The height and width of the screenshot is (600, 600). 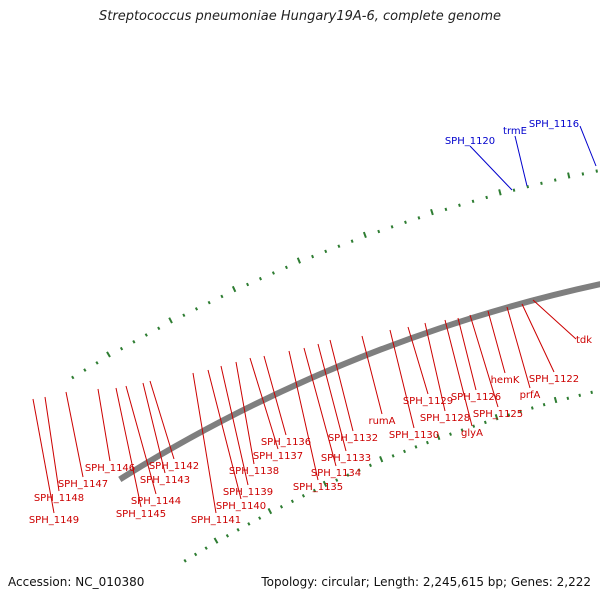 I want to click on gene-label: SPH_1140, so click(x=241, y=506).